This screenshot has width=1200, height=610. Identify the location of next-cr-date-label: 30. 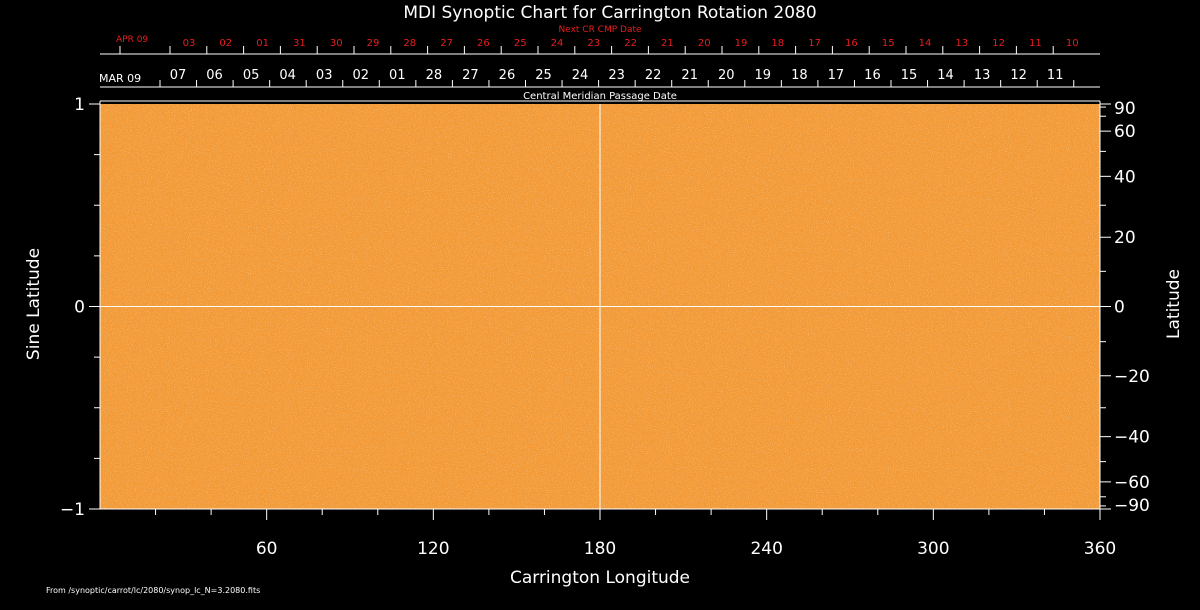
(336, 43).